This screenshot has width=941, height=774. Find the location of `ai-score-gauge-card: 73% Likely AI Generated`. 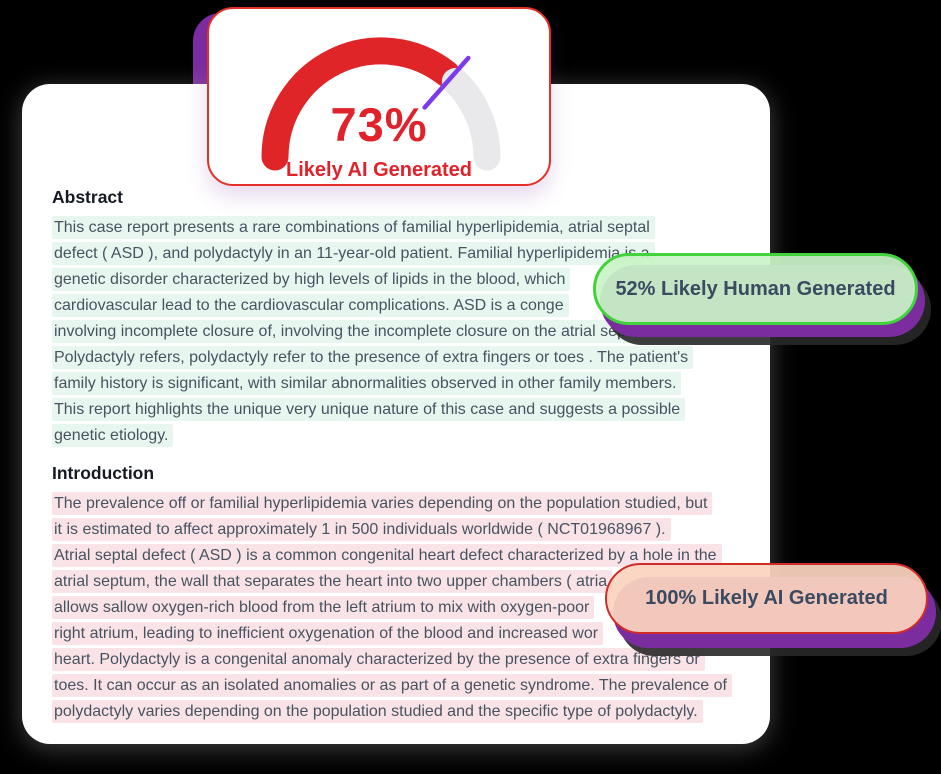

ai-score-gauge-card: 73% Likely AI Generated is located at coordinates (379, 96).